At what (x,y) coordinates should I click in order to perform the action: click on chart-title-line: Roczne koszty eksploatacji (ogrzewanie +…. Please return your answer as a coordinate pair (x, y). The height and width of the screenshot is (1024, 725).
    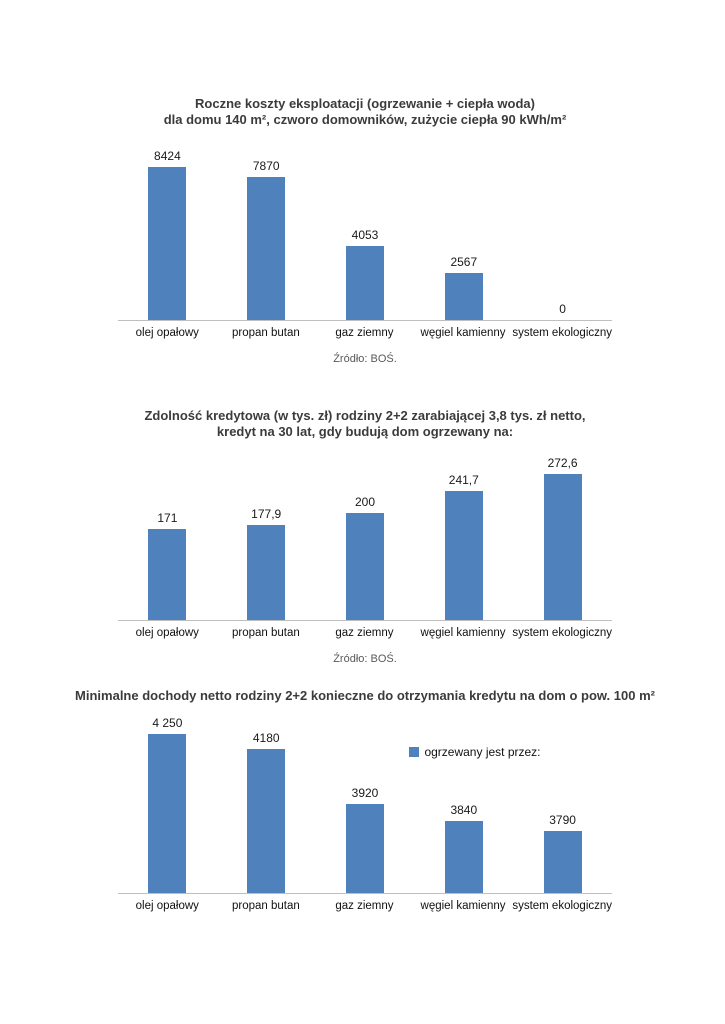
    Looking at the image, I should click on (365, 103).